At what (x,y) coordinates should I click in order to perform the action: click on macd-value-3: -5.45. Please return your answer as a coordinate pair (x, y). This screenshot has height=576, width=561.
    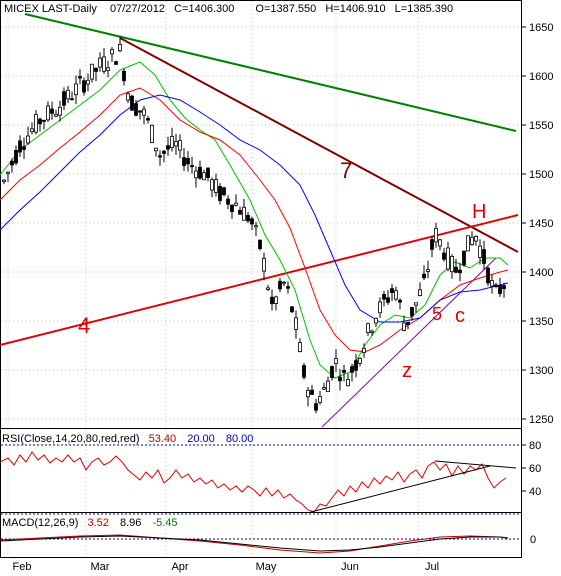
    Looking at the image, I should click on (164, 523).